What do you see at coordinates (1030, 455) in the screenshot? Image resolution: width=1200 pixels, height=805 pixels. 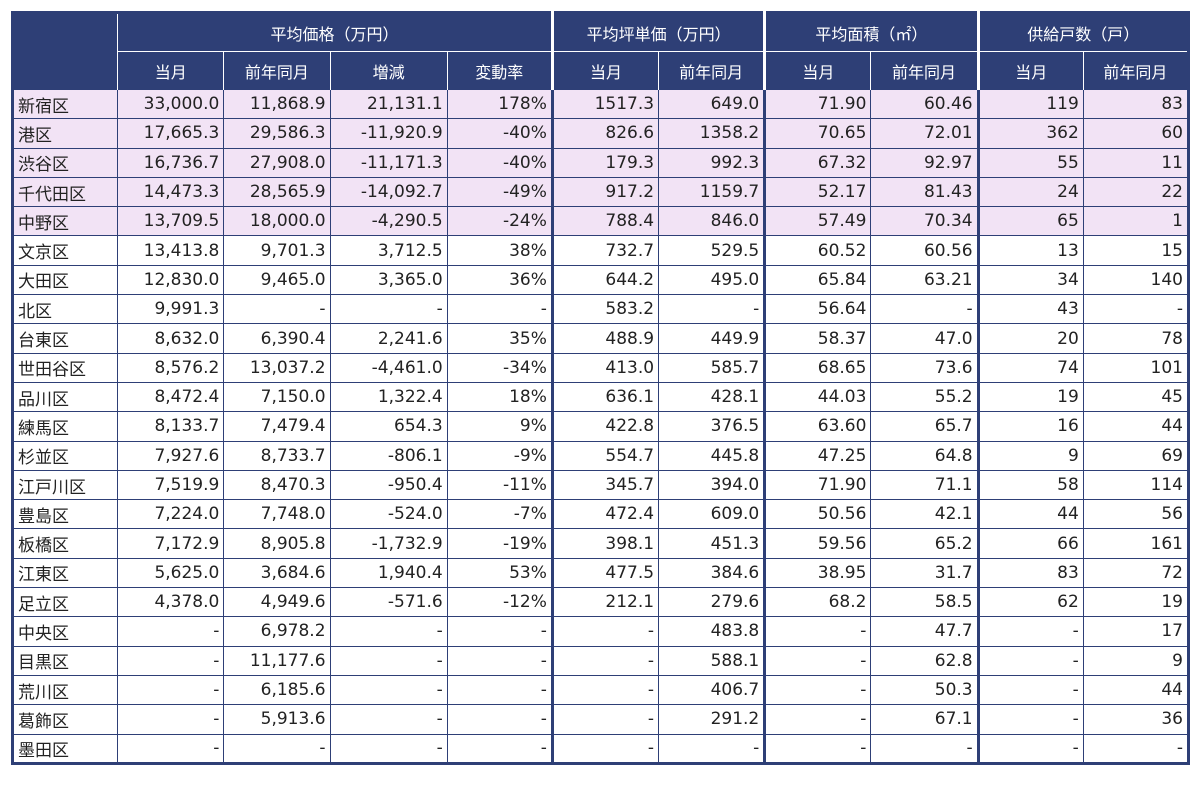 I see `units-current-cell: 9` at bounding box center [1030, 455].